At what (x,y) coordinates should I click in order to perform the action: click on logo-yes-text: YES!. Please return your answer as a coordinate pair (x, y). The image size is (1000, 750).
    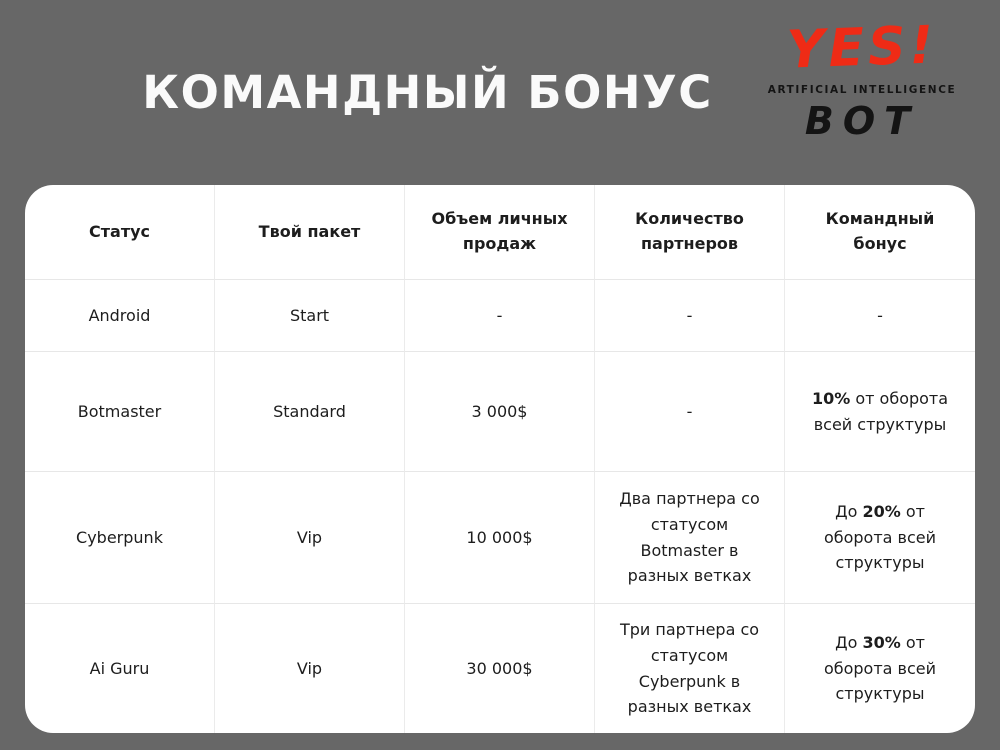
    Looking at the image, I should click on (862, 48).